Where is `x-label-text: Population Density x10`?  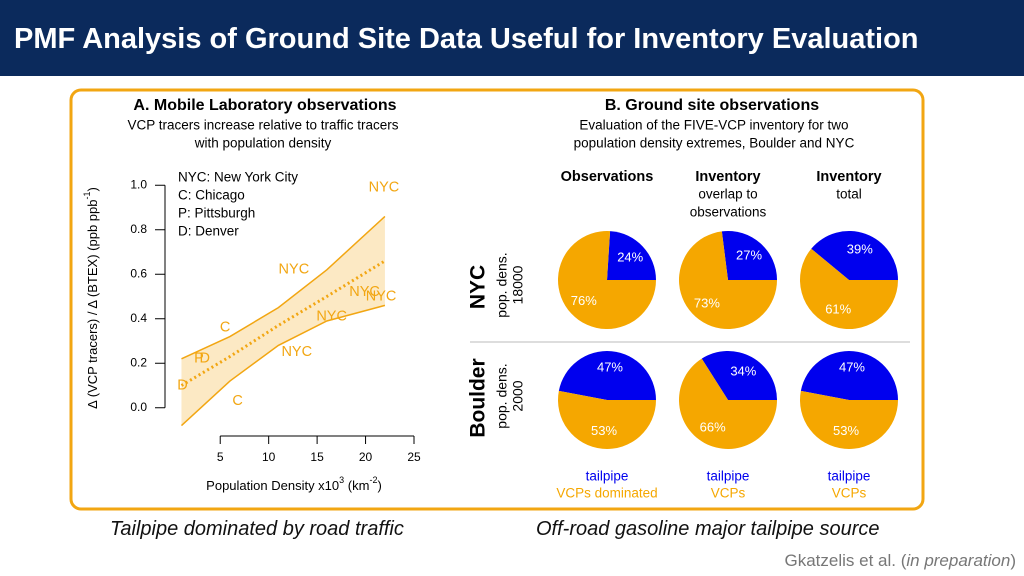
x-label-text: Population Density x10 is located at coordinates (272, 485).